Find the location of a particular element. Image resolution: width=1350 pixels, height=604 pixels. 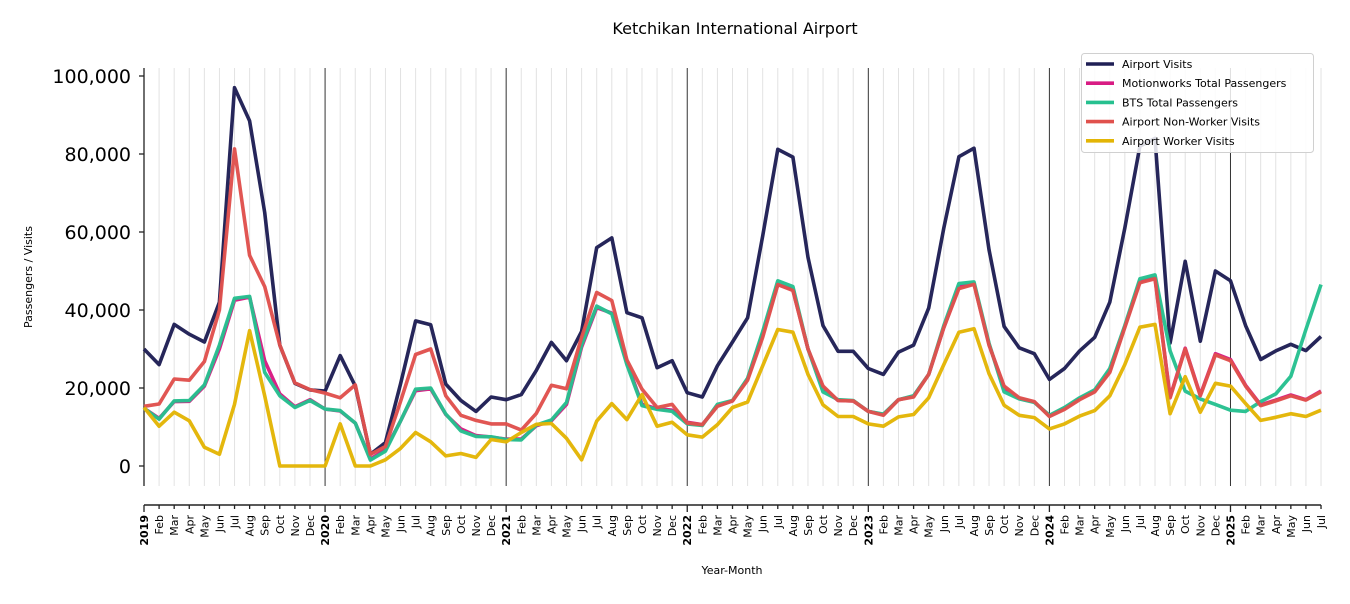

x-tick-year-label: 2022 is located at coordinates (687, 530).